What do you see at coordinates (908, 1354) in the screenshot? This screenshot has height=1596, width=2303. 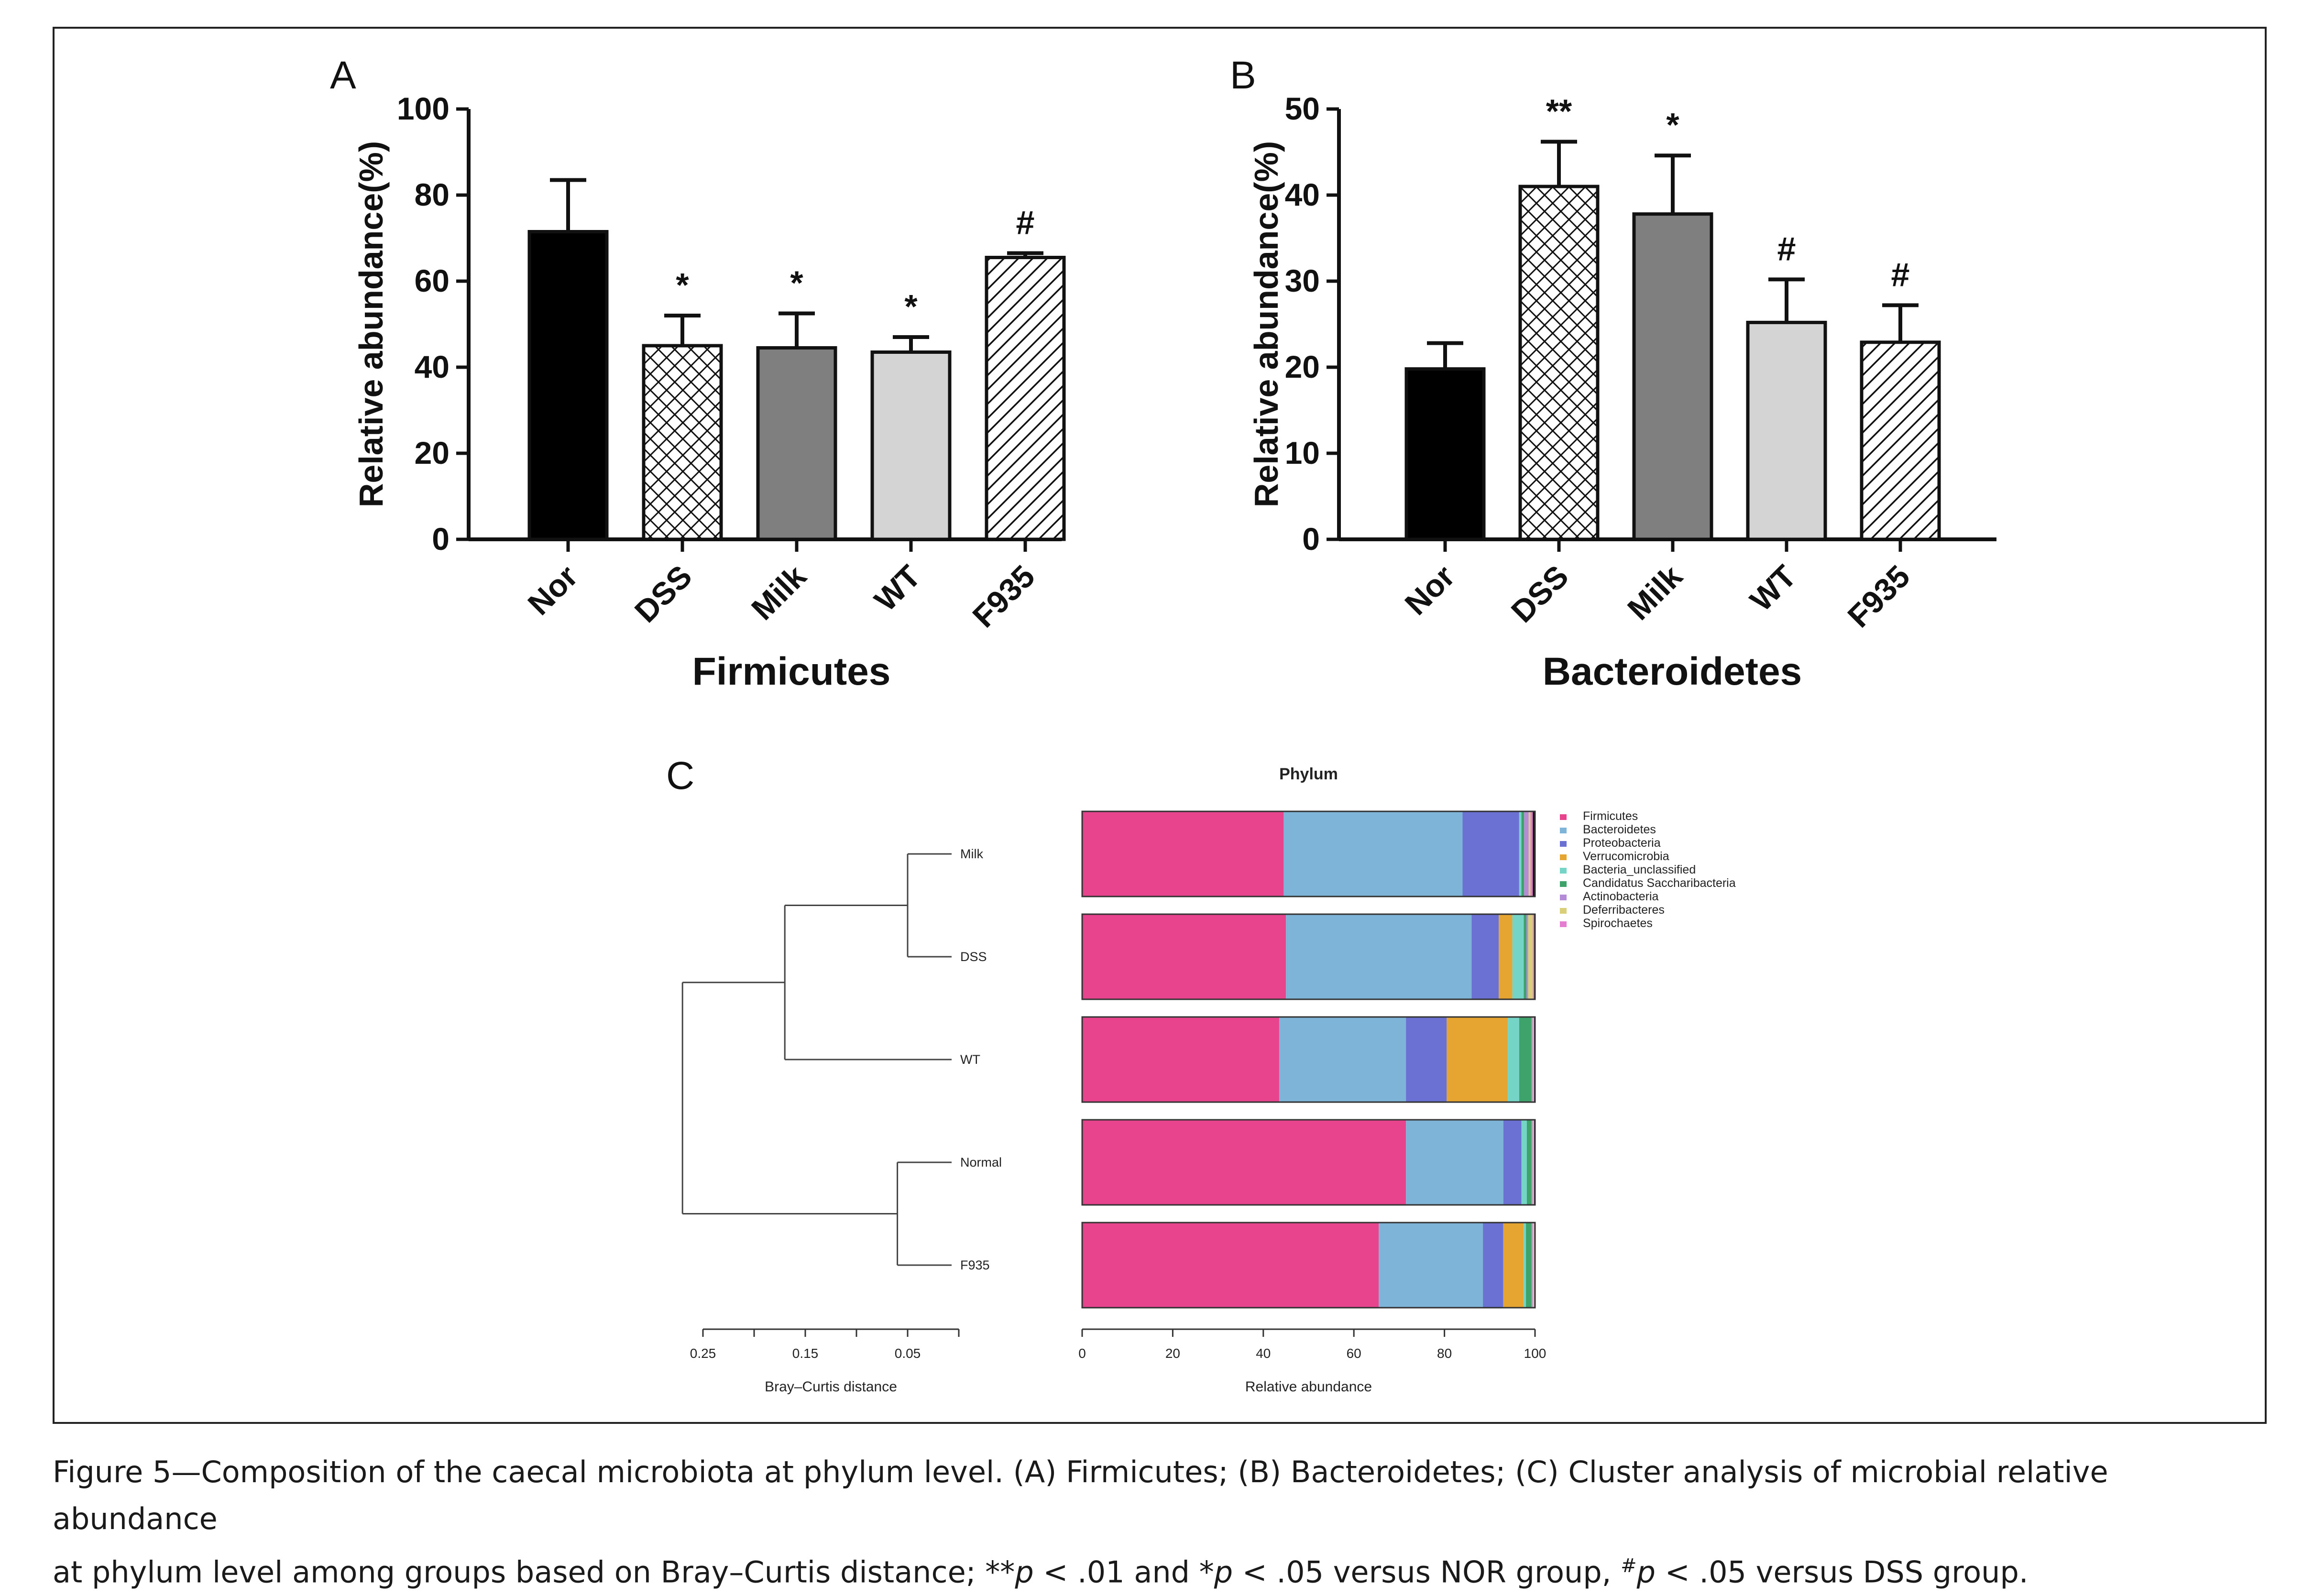 I see `dendrogram-tick-label: 0.05` at bounding box center [908, 1354].